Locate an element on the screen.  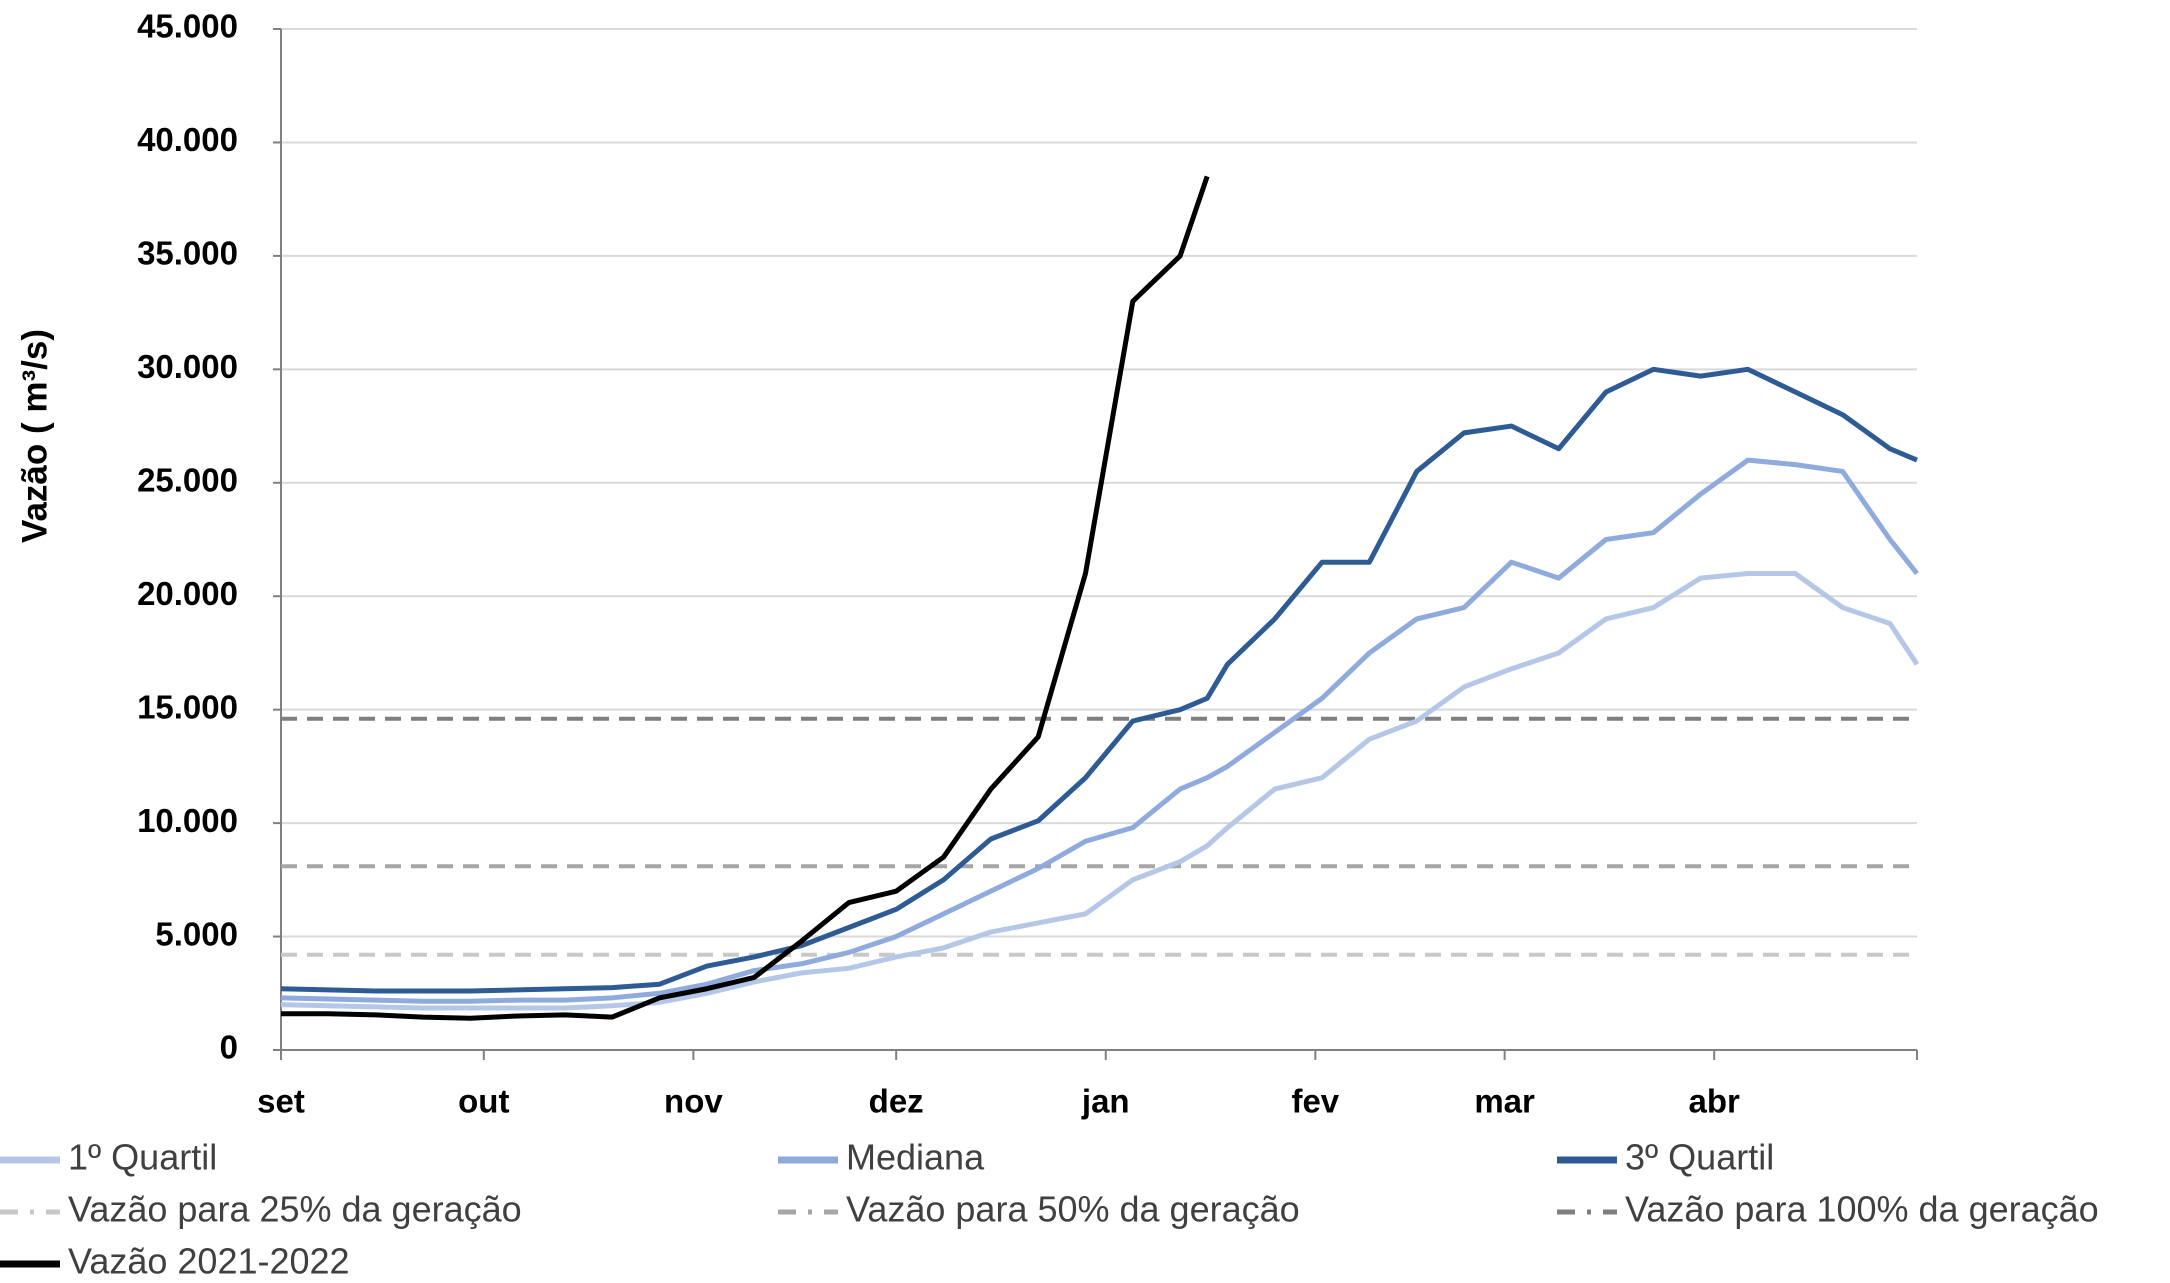
y-axis-label: Vazão ( m³/s) is located at coordinates (34, 436).